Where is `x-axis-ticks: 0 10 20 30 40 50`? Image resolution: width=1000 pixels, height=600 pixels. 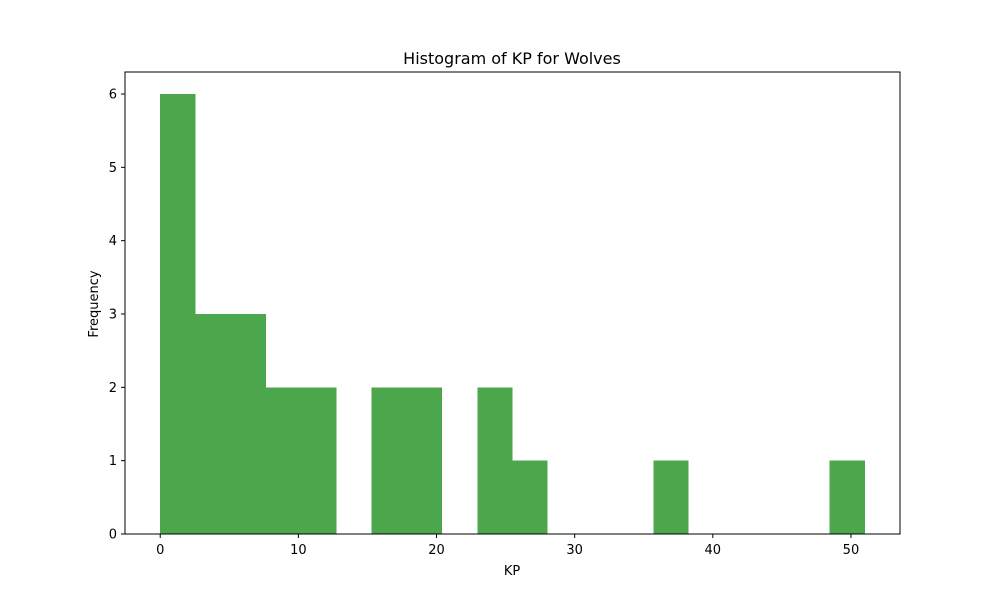
x-axis-ticks: 0 10 20 30 40 50 is located at coordinates (507, 546).